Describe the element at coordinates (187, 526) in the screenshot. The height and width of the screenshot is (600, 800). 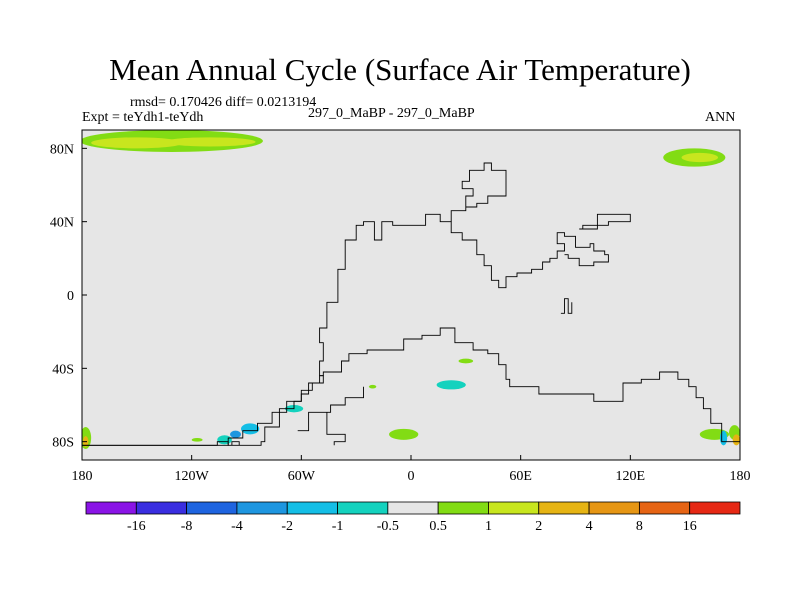
I see `colorbar-label-1: -8` at that location.